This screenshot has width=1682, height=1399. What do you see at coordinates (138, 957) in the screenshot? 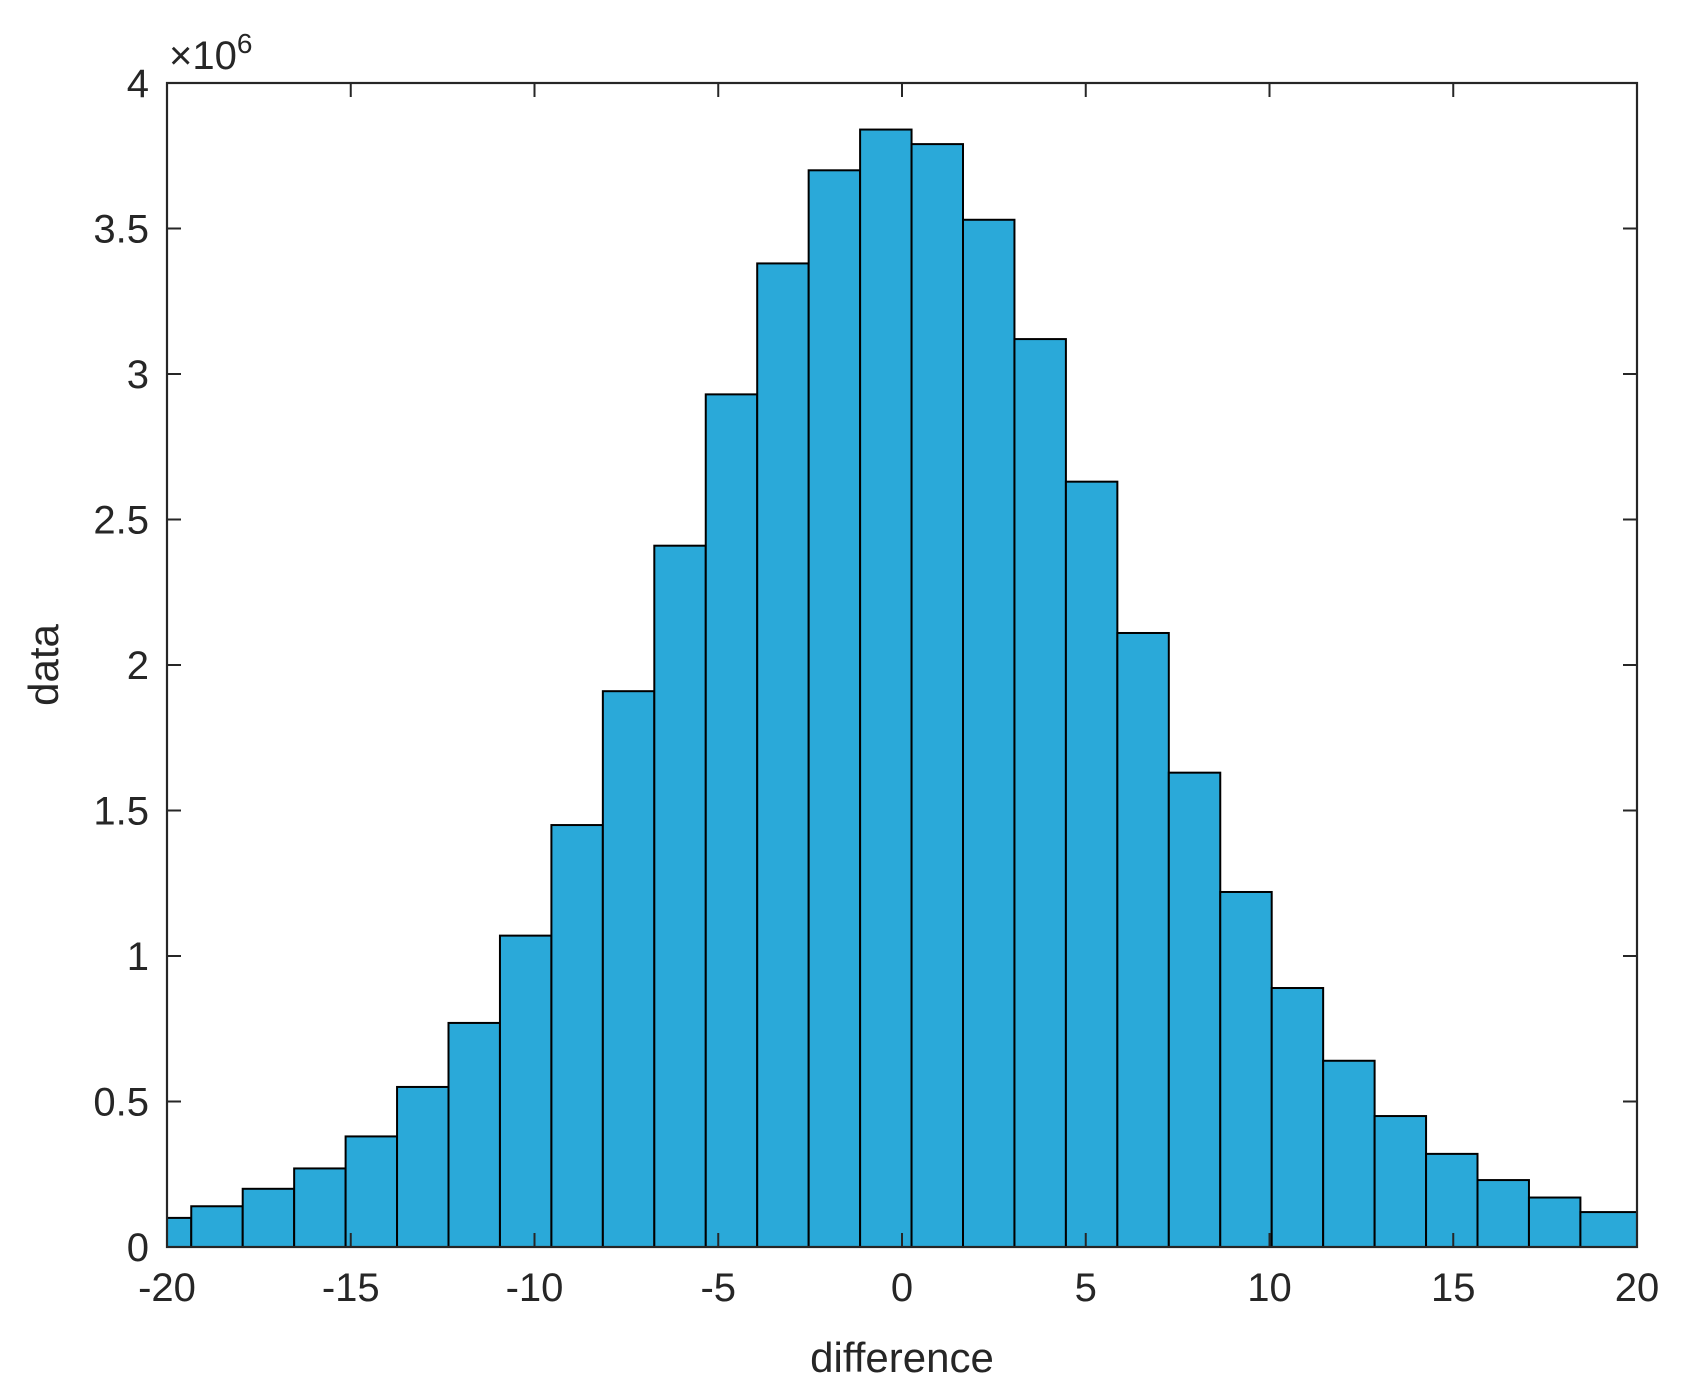
I see `y-tick-label: 1` at bounding box center [138, 957].